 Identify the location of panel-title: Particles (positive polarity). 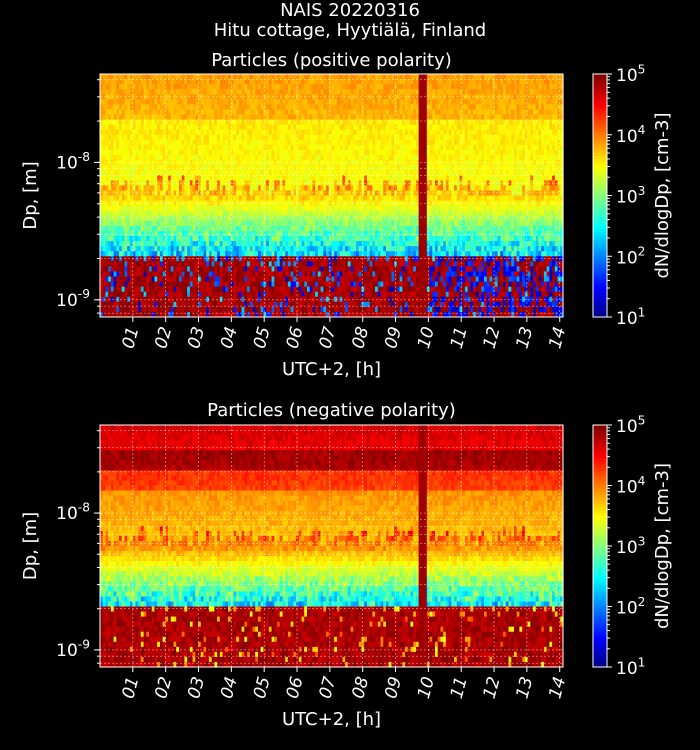
(331, 60).